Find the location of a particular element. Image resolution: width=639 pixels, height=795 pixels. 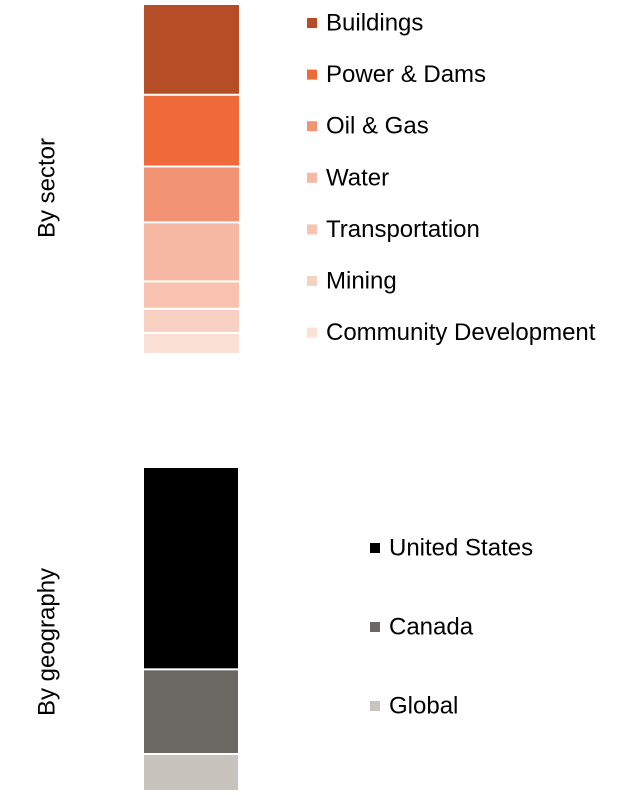

legend-label: Power & Dams is located at coordinates (406, 74).